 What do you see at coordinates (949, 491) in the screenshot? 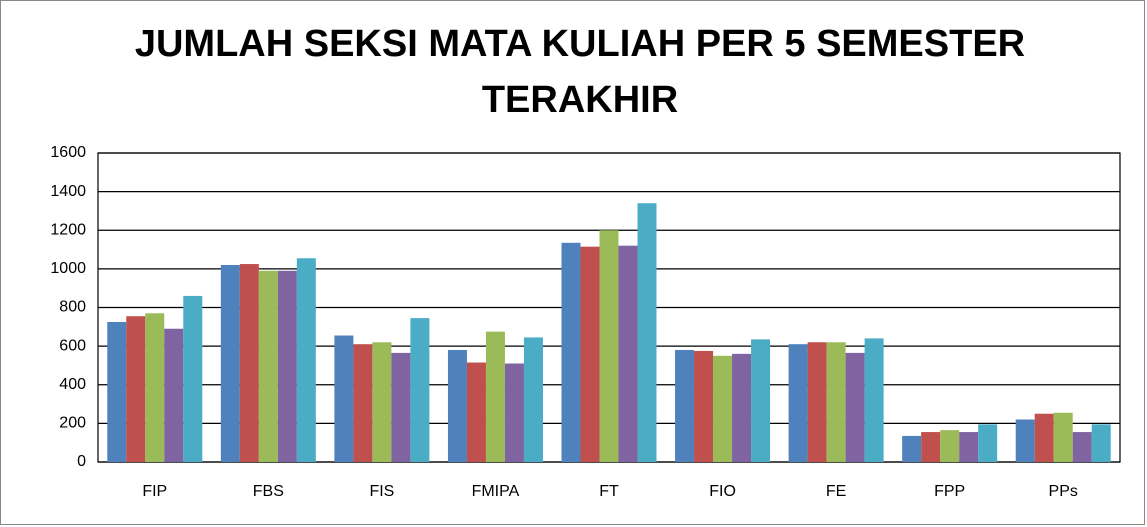
I see `x-tick-label: FPP` at bounding box center [949, 491].